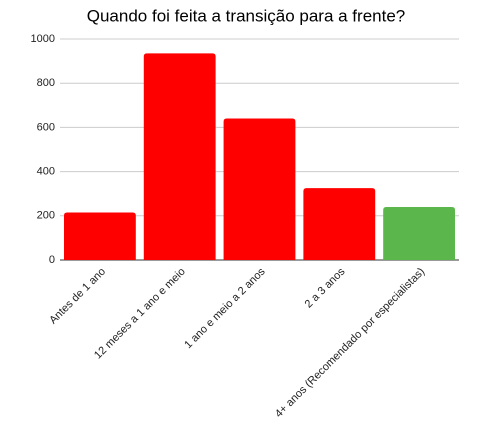 The image size is (496, 428). What do you see at coordinates (46, 172) in the screenshot?
I see `y-tick-label: 400` at bounding box center [46, 172].